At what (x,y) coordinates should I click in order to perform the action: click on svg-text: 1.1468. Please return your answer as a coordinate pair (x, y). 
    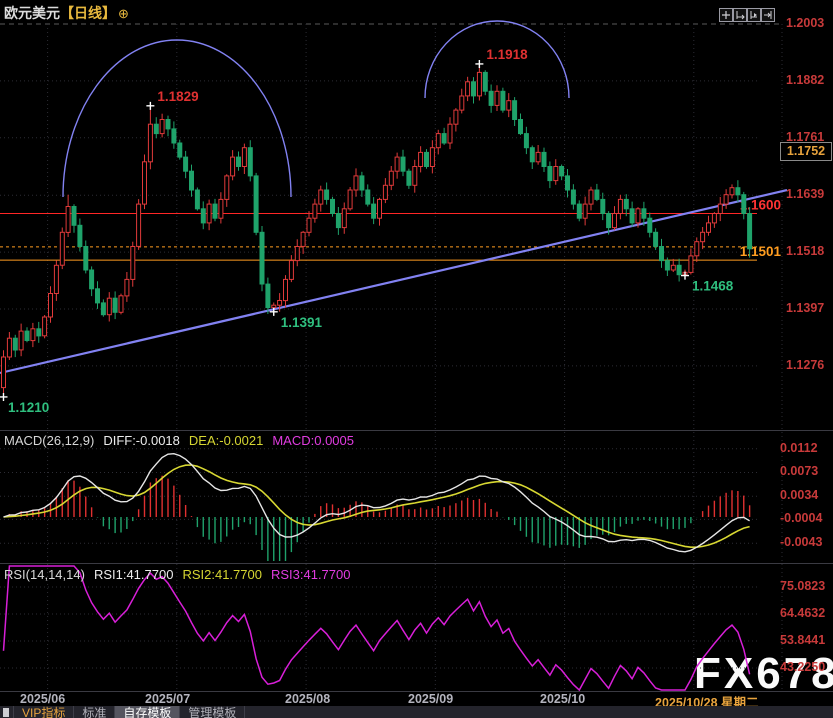
    Looking at the image, I should click on (713, 286).